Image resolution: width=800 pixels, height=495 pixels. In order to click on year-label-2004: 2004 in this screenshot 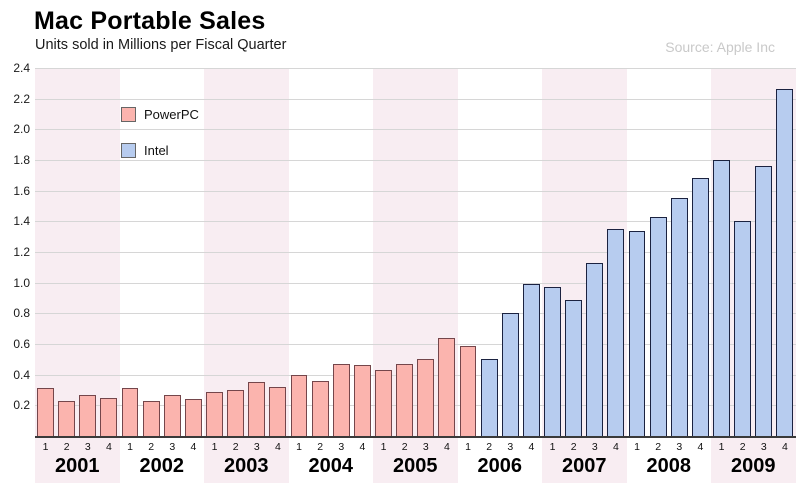, I will do `click(331, 466)`.